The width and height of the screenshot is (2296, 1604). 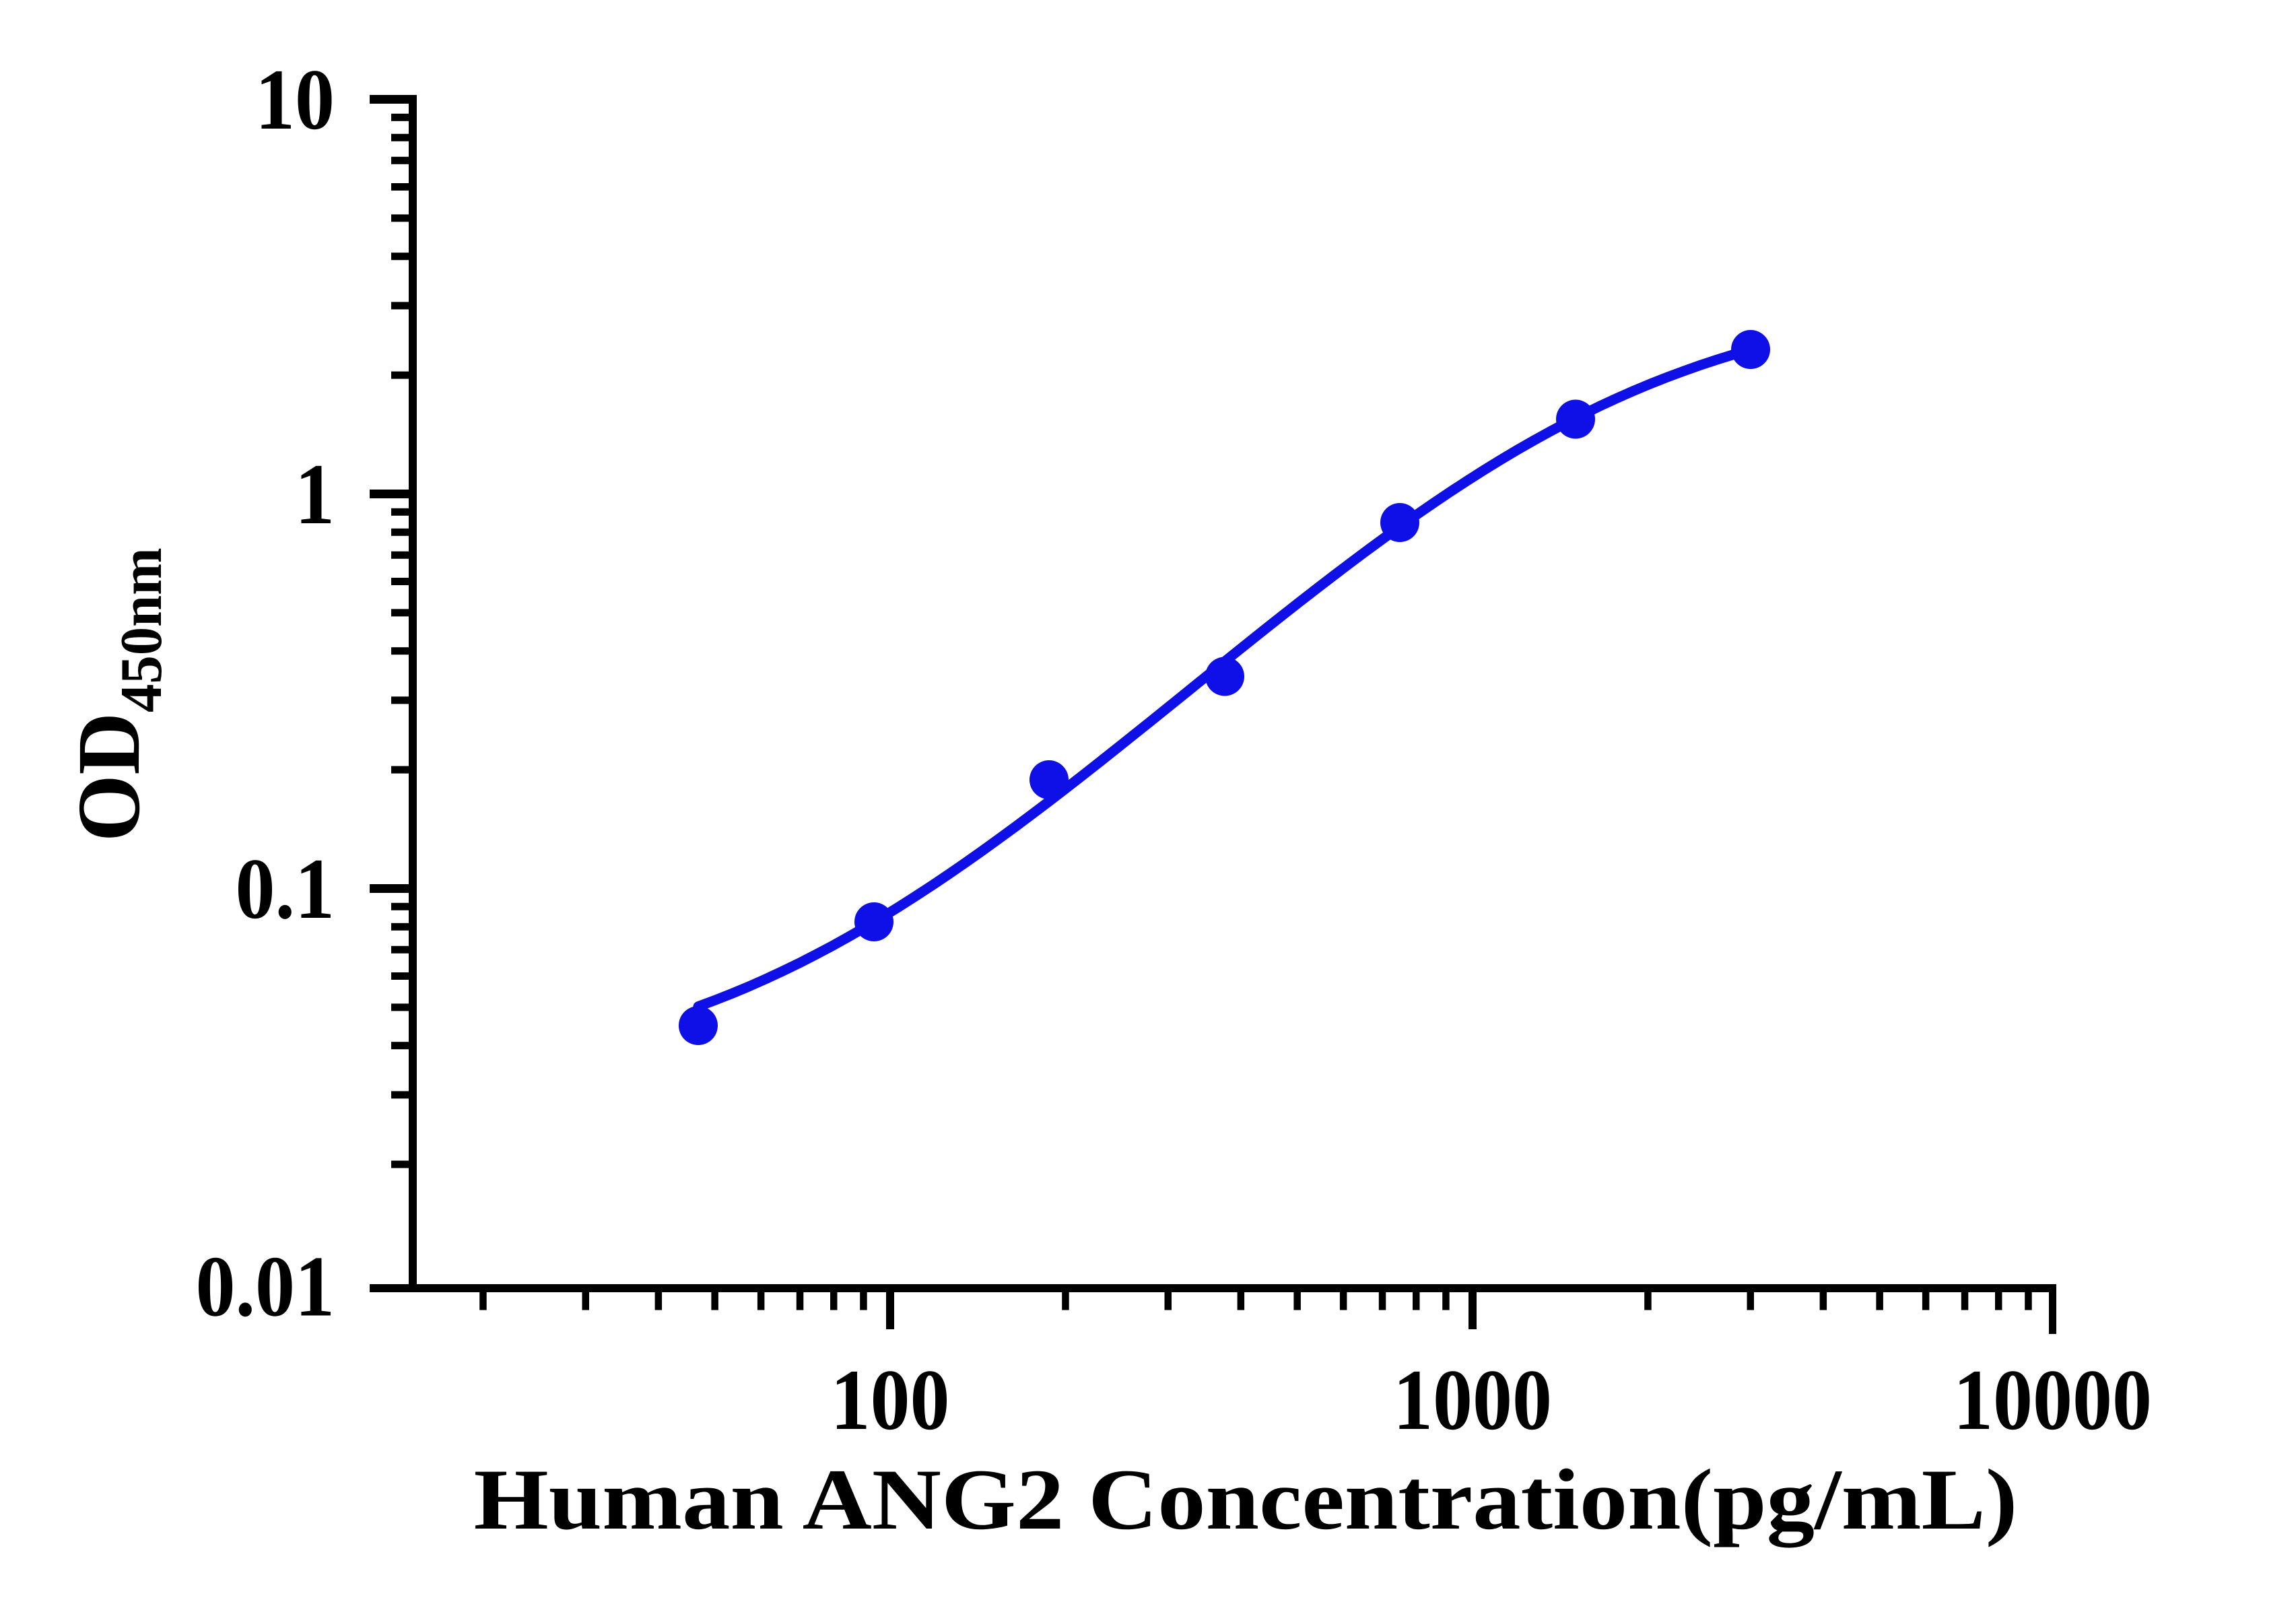 What do you see at coordinates (265, 1286) in the screenshot?
I see `svg-text: 0.01` at bounding box center [265, 1286].